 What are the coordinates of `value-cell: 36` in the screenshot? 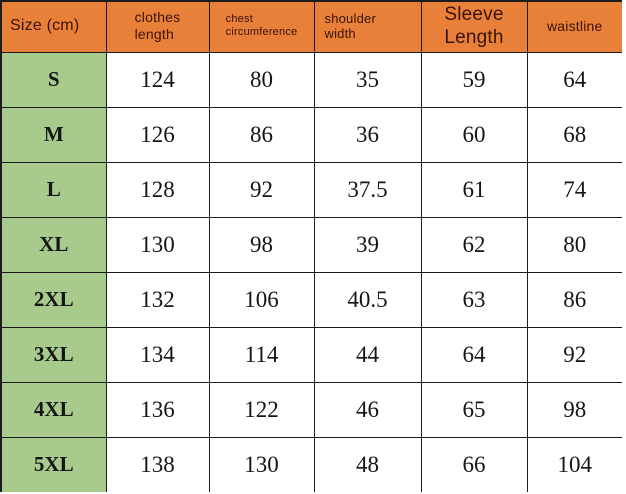 It's located at (367, 134).